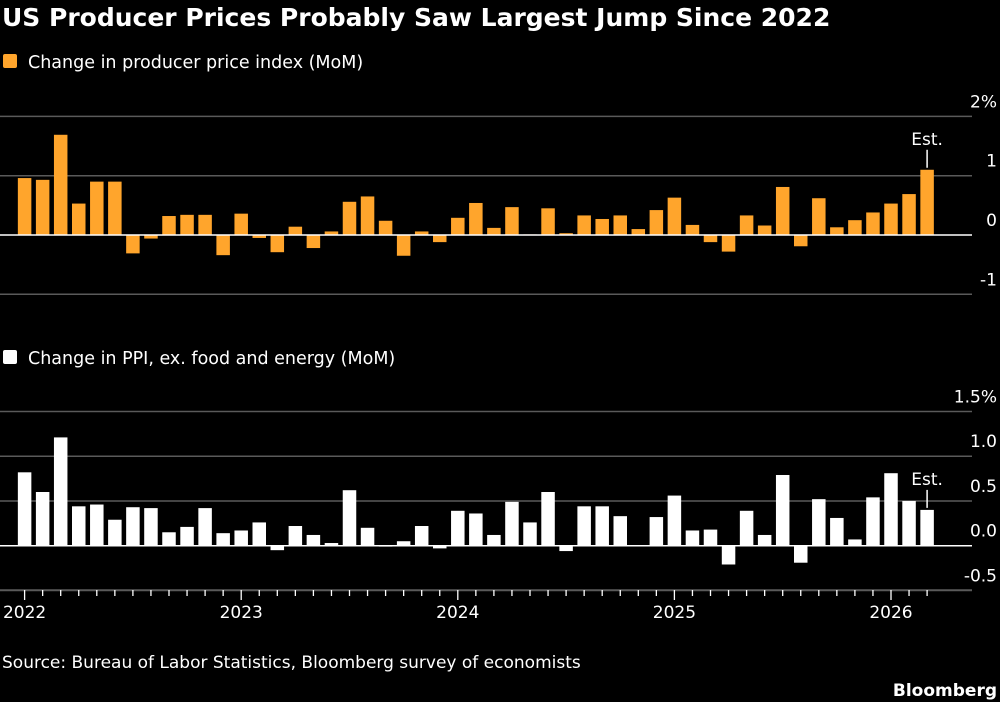  What do you see at coordinates (991, 221) in the screenshot?
I see `y-tick-label: 0` at bounding box center [991, 221].